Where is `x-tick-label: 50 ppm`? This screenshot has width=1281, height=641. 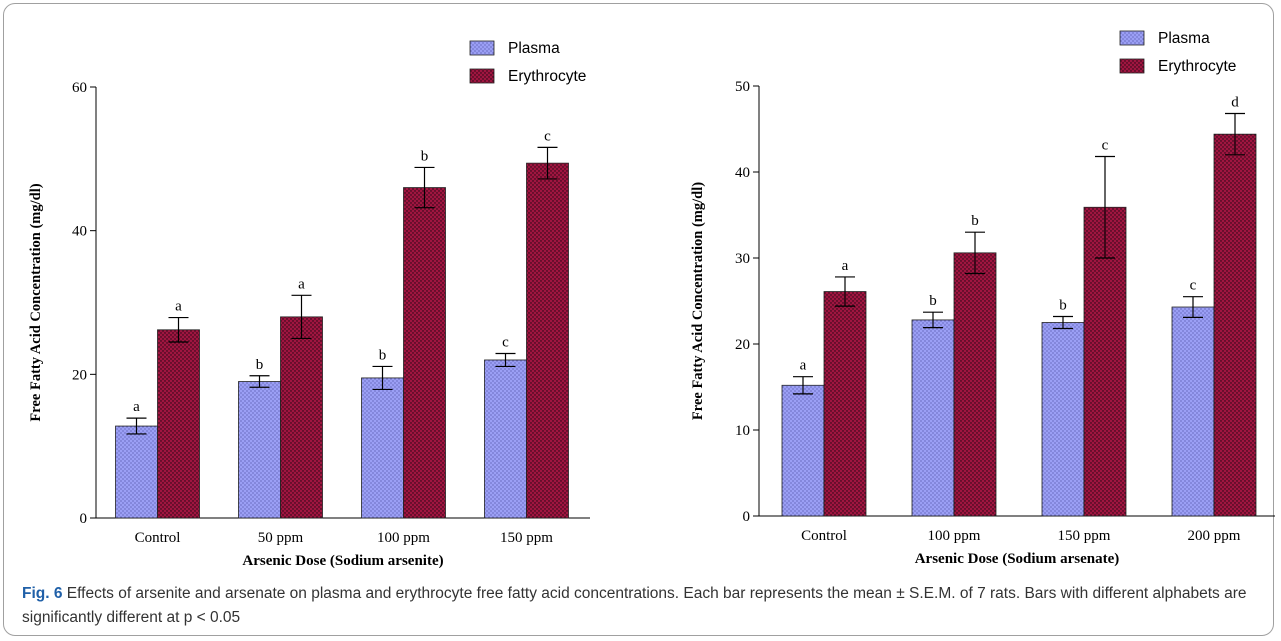
x-tick-label: 50 ppm is located at coordinates (281, 538).